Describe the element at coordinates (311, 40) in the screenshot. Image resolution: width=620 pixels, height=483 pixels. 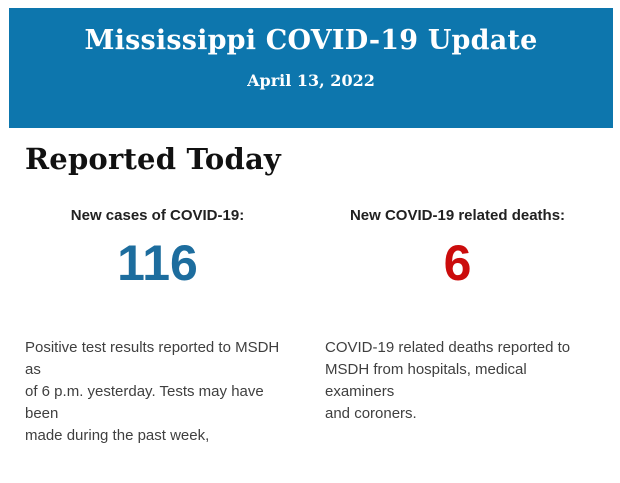
I see `newsletter-title: Mississippi COVID-19 Update` at that location.